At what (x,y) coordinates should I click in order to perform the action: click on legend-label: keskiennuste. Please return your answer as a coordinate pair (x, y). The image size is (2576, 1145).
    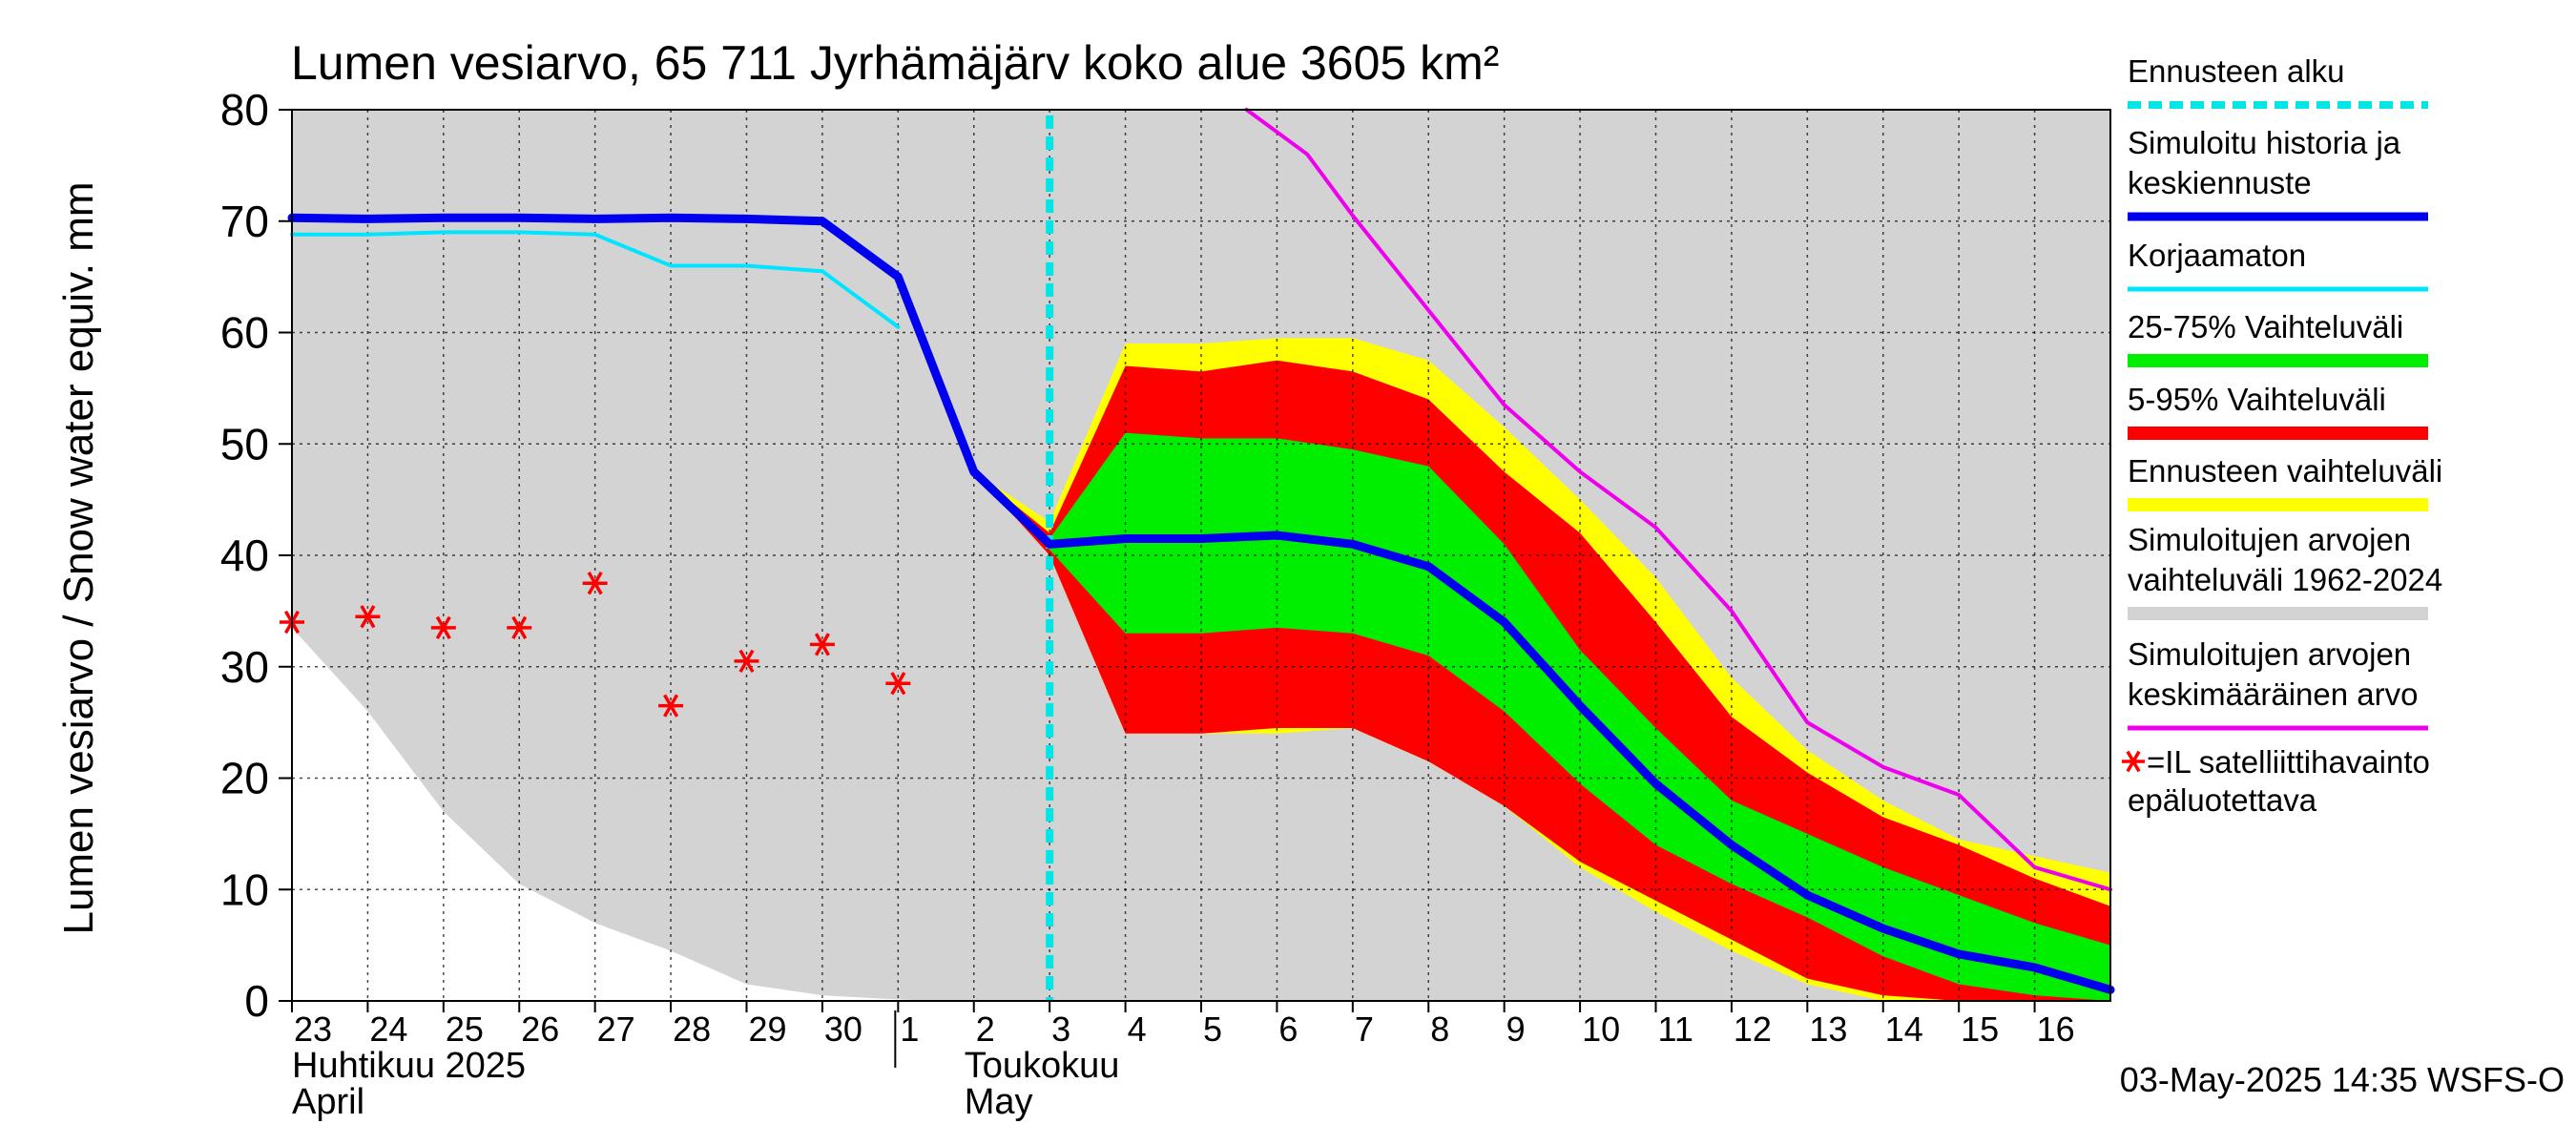
    Looking at the image, I should click on (2220, 182).